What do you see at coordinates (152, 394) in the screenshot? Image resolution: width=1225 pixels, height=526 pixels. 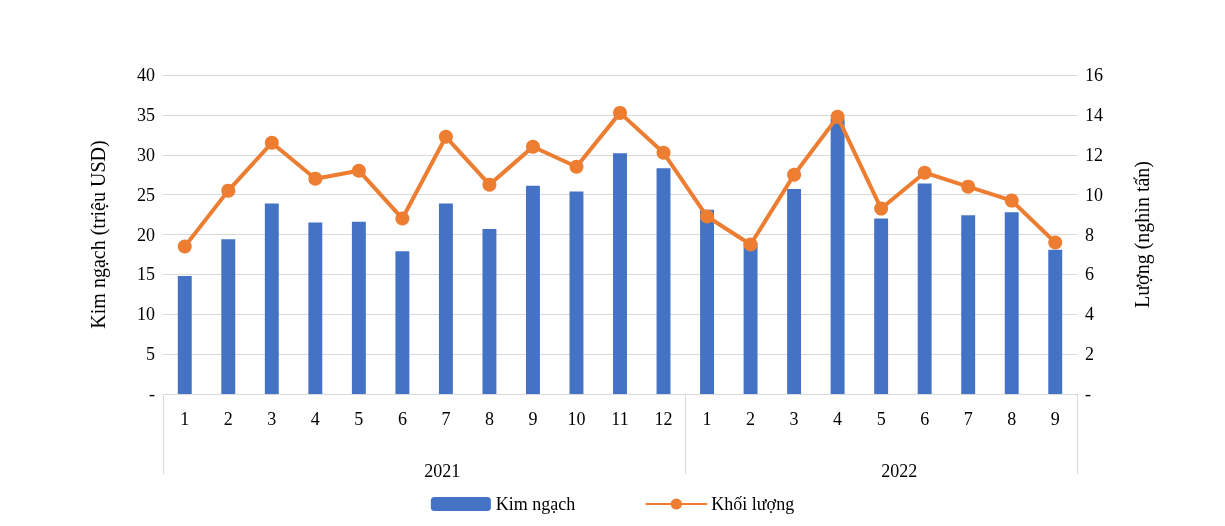 I see `y-tick-label: -` at bounding box center [152, 394].